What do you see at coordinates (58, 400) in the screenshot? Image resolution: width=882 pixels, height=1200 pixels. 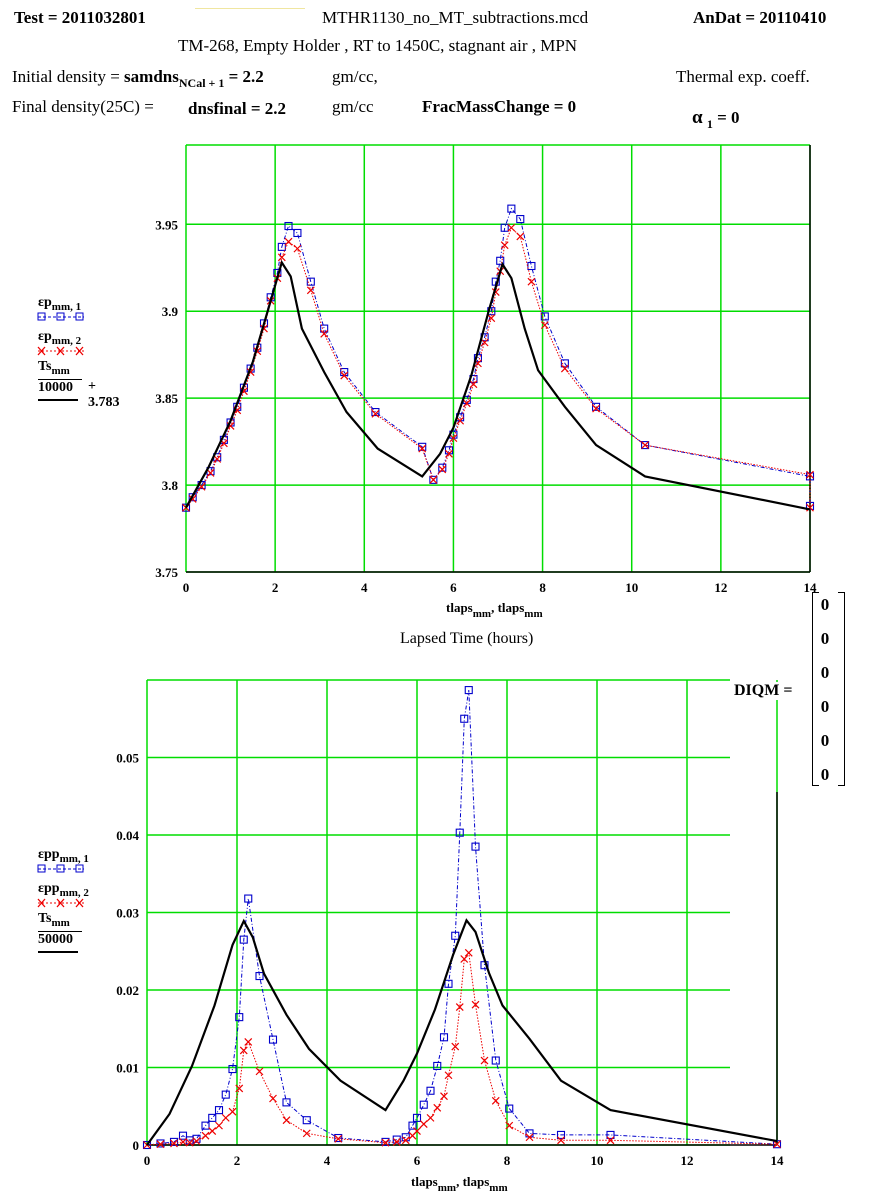 I see `legend-1-series-3-swatch` at bounding box center [58, 400].